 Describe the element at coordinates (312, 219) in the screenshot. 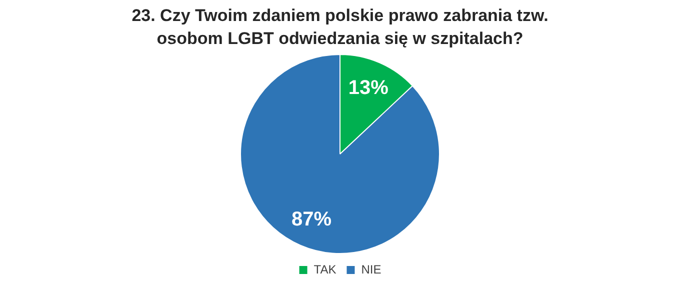

I see `data-label: 87%` at that location.